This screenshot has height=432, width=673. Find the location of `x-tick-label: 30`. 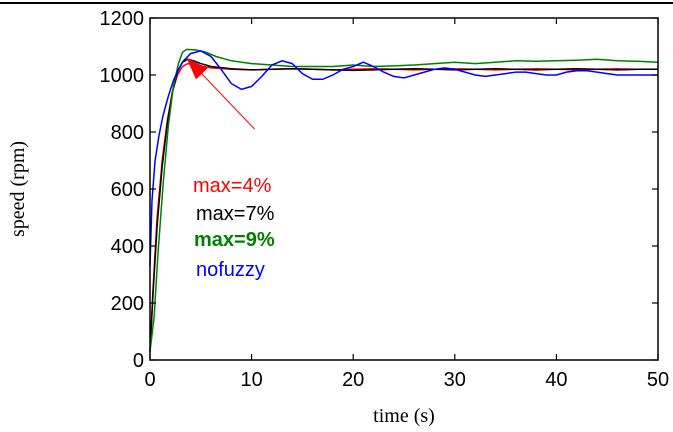

x-tick-label: 30 is located at coordinates (455, 380).